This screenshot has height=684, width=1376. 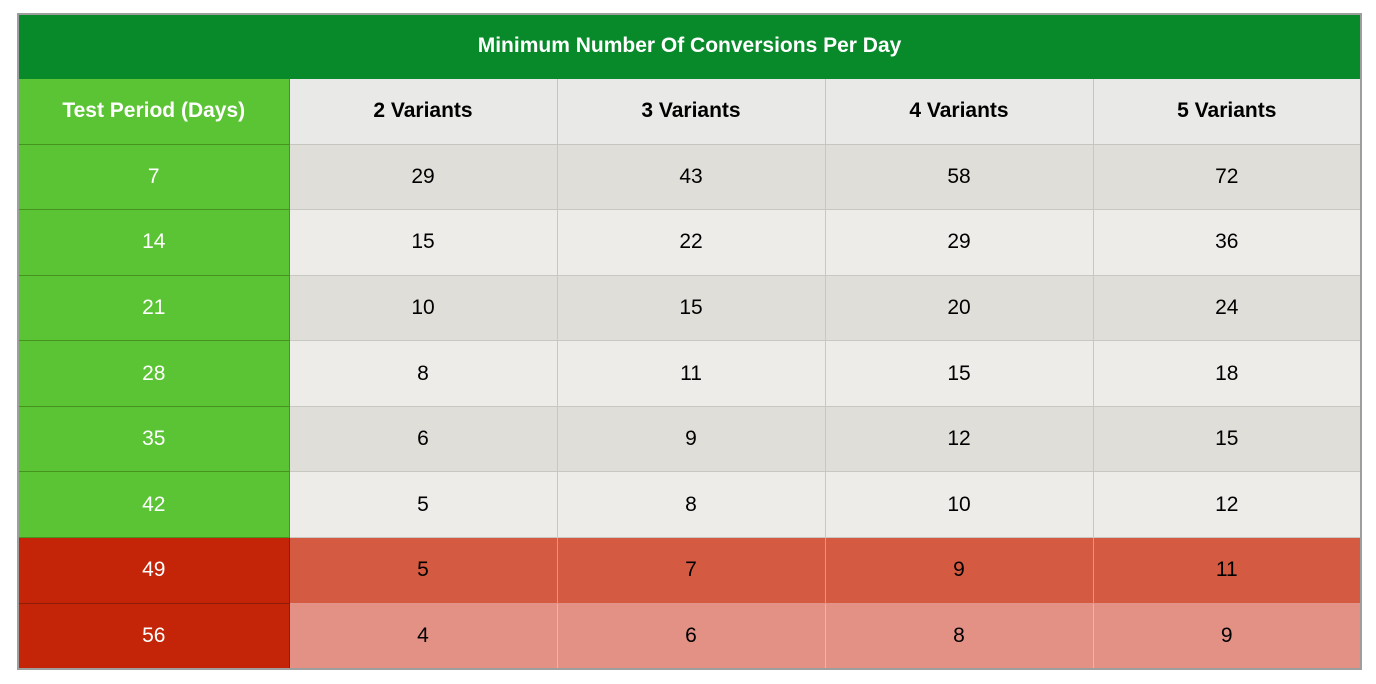 I want to click on column-header-test-period: Test Period (Days), so click(x=153, y=111).